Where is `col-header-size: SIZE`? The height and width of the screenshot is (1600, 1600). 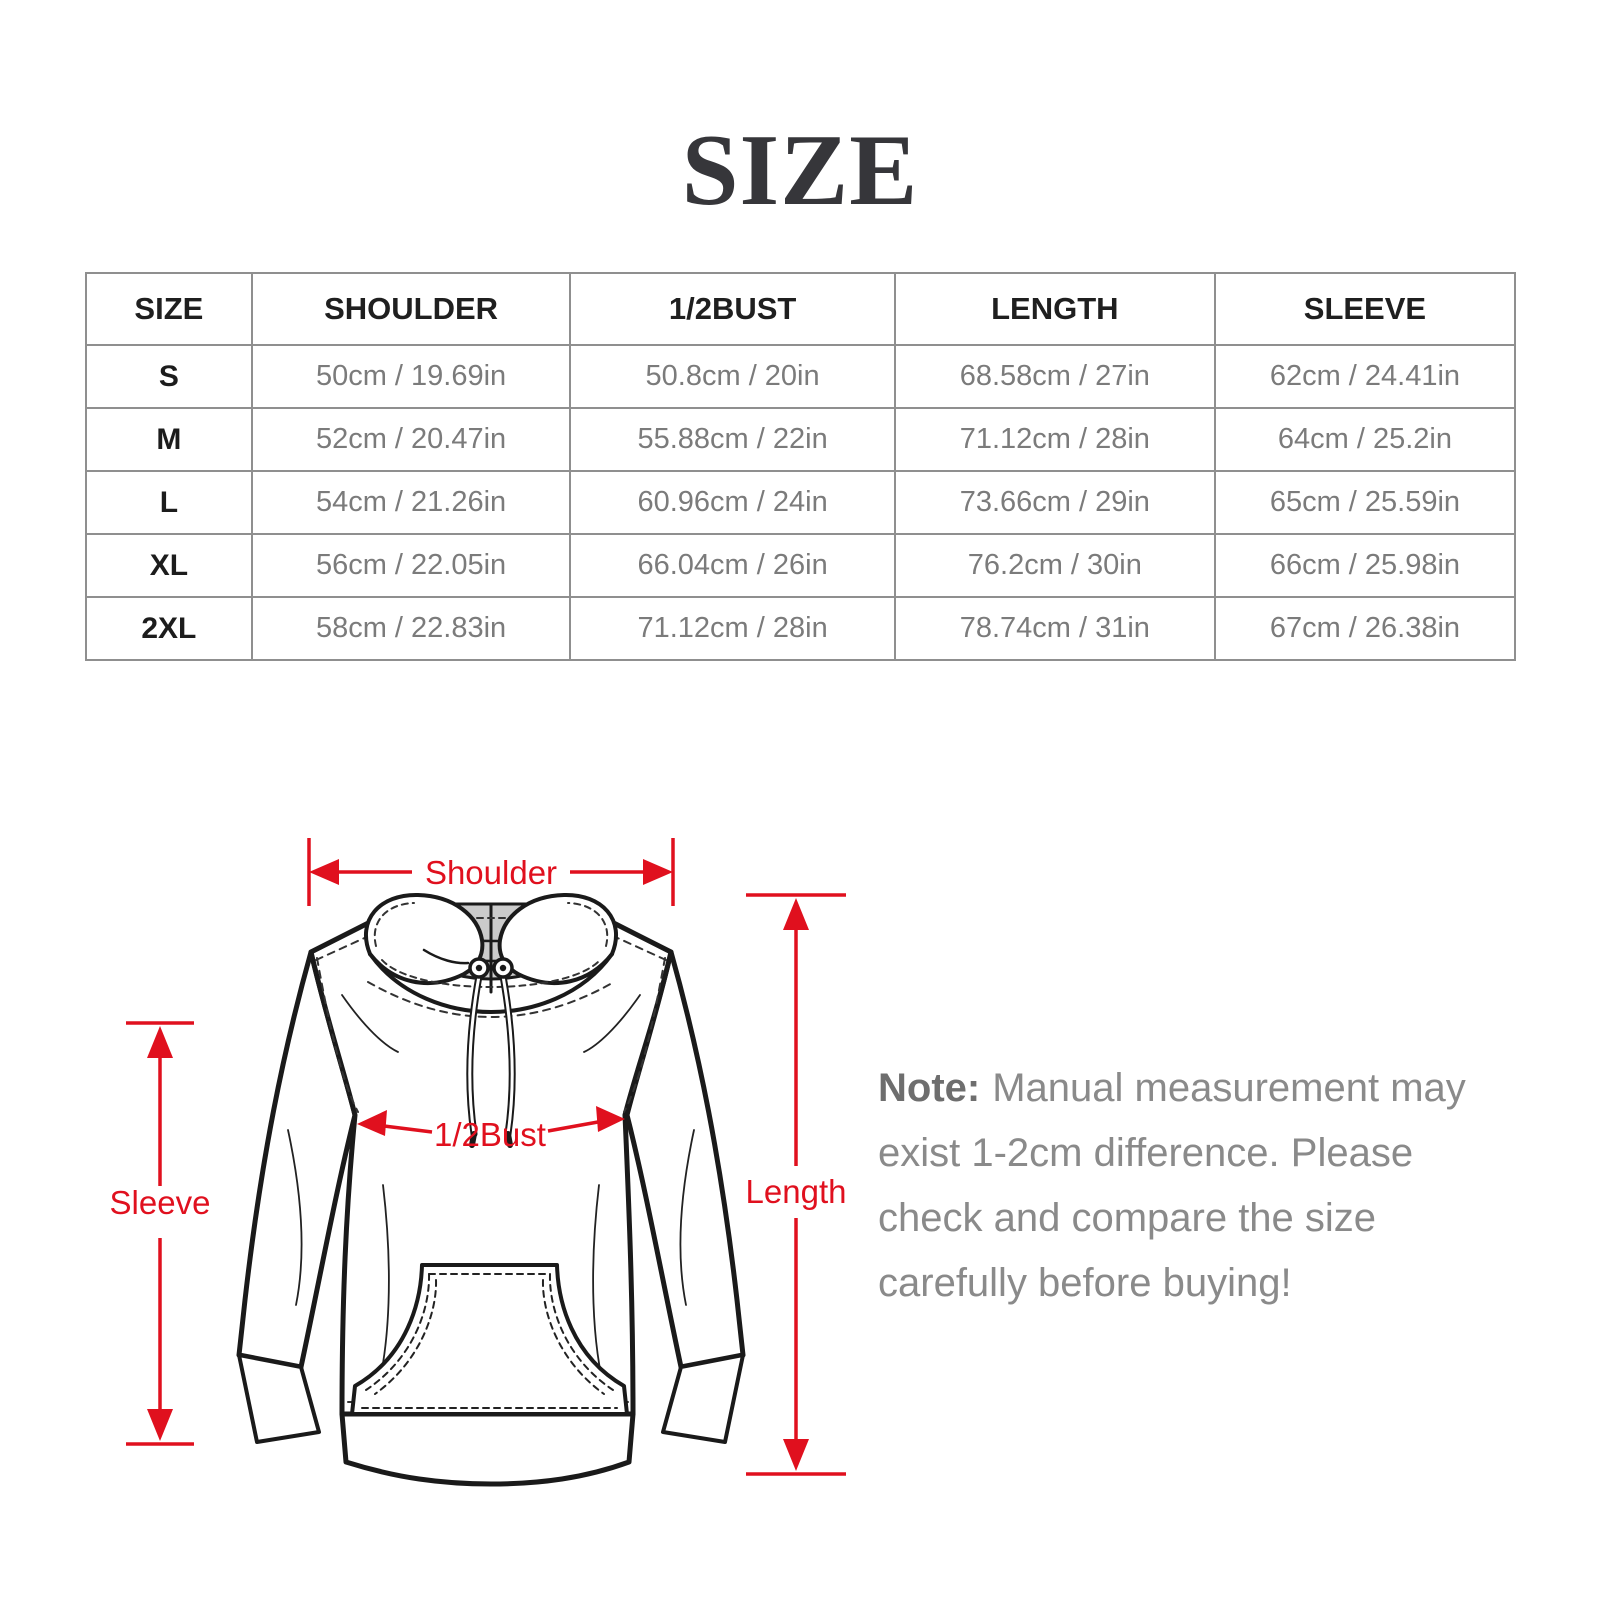
col-header-size: SIZE is located at coordinates (169, 309).